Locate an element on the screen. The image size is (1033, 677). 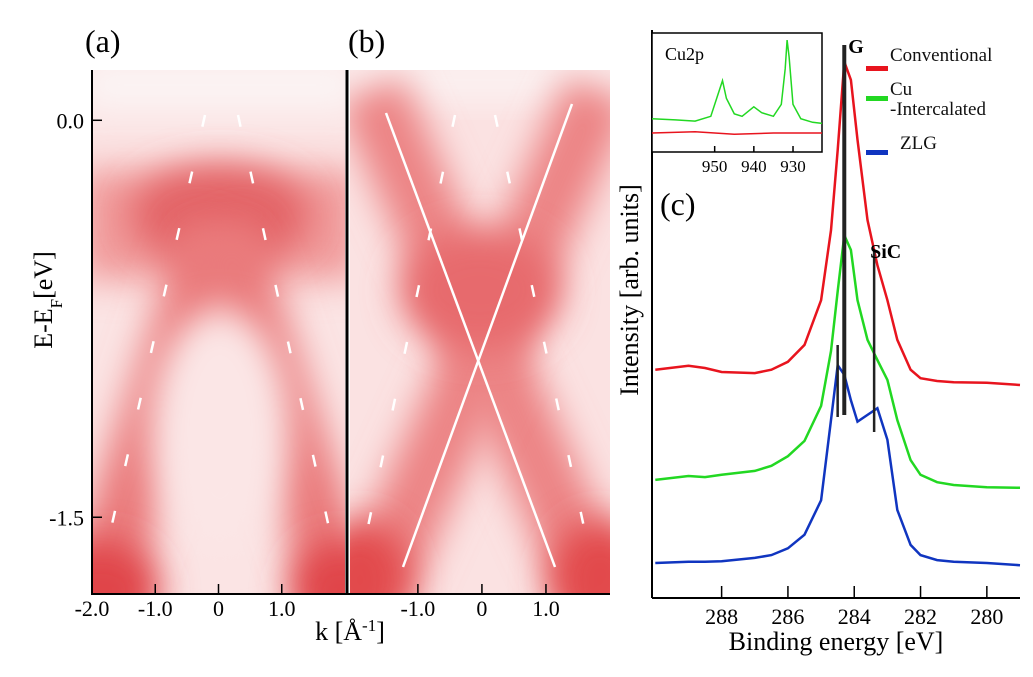
label-part: [eV] is located at coordinates (43, 275).